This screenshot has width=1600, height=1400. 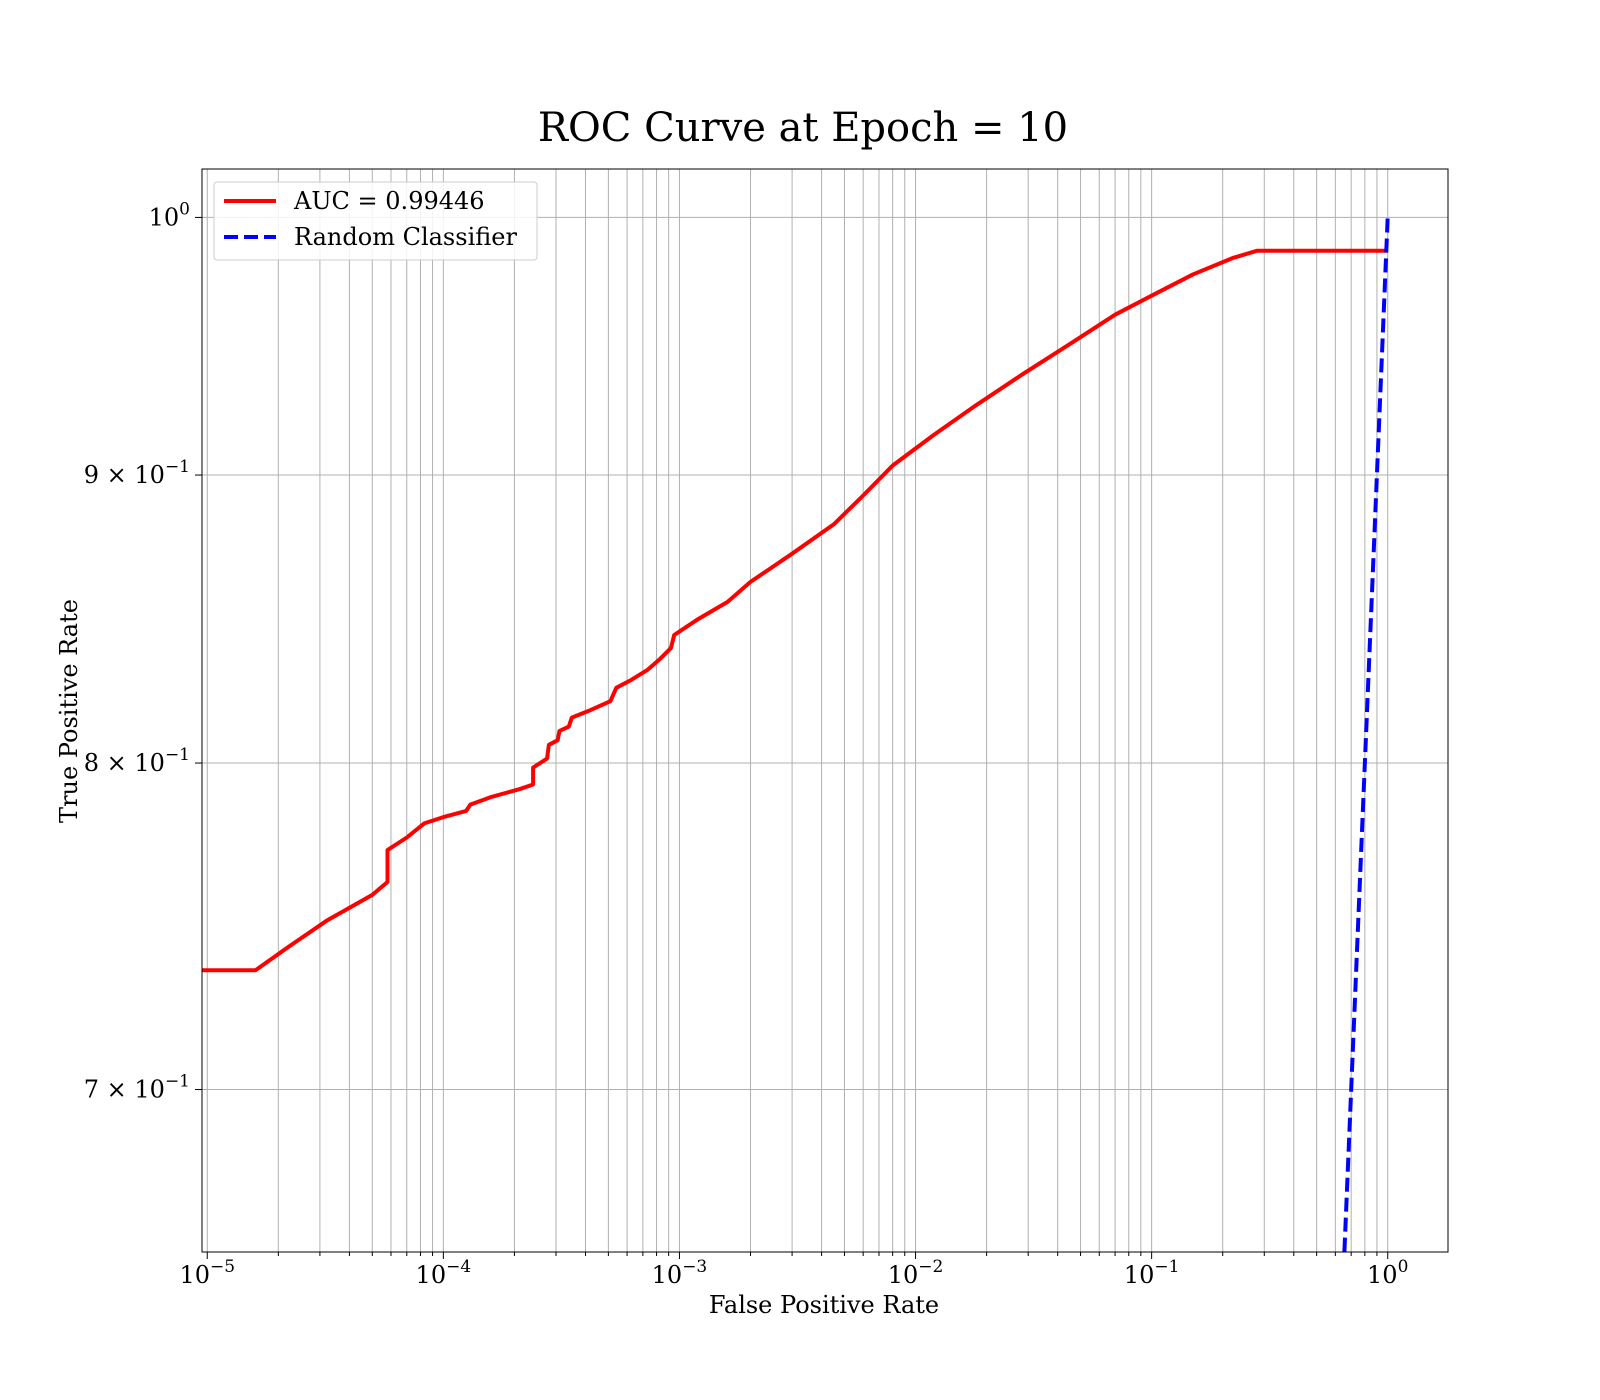 I want to click on y-tick-mantissa: 9 ×, so click(x=109, y=475).